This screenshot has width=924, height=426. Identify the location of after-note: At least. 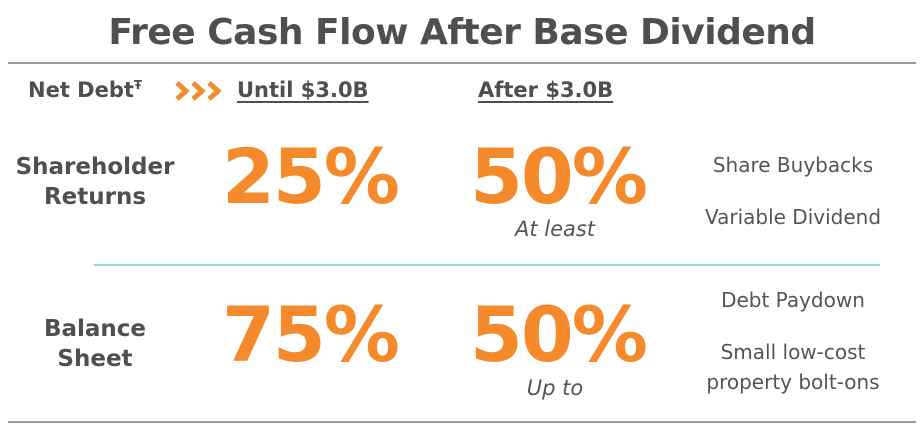
(555, 229).